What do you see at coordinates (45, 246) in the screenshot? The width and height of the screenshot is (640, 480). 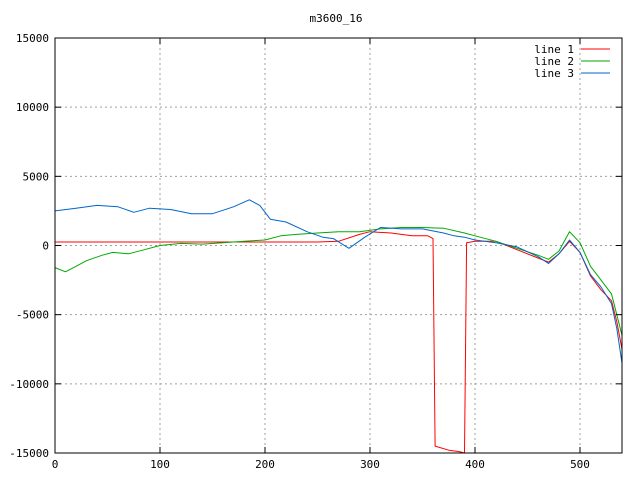 I see `y-tick-label: 0` at bounding box center [45, 246].